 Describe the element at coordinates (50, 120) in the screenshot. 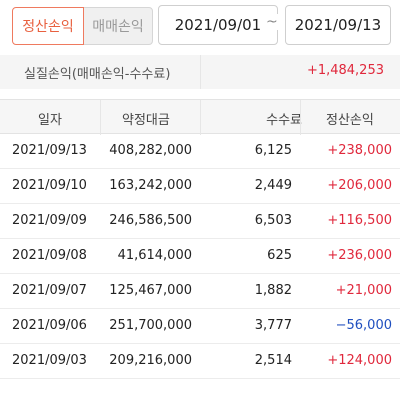

I see `header-date: 일자` at that location.